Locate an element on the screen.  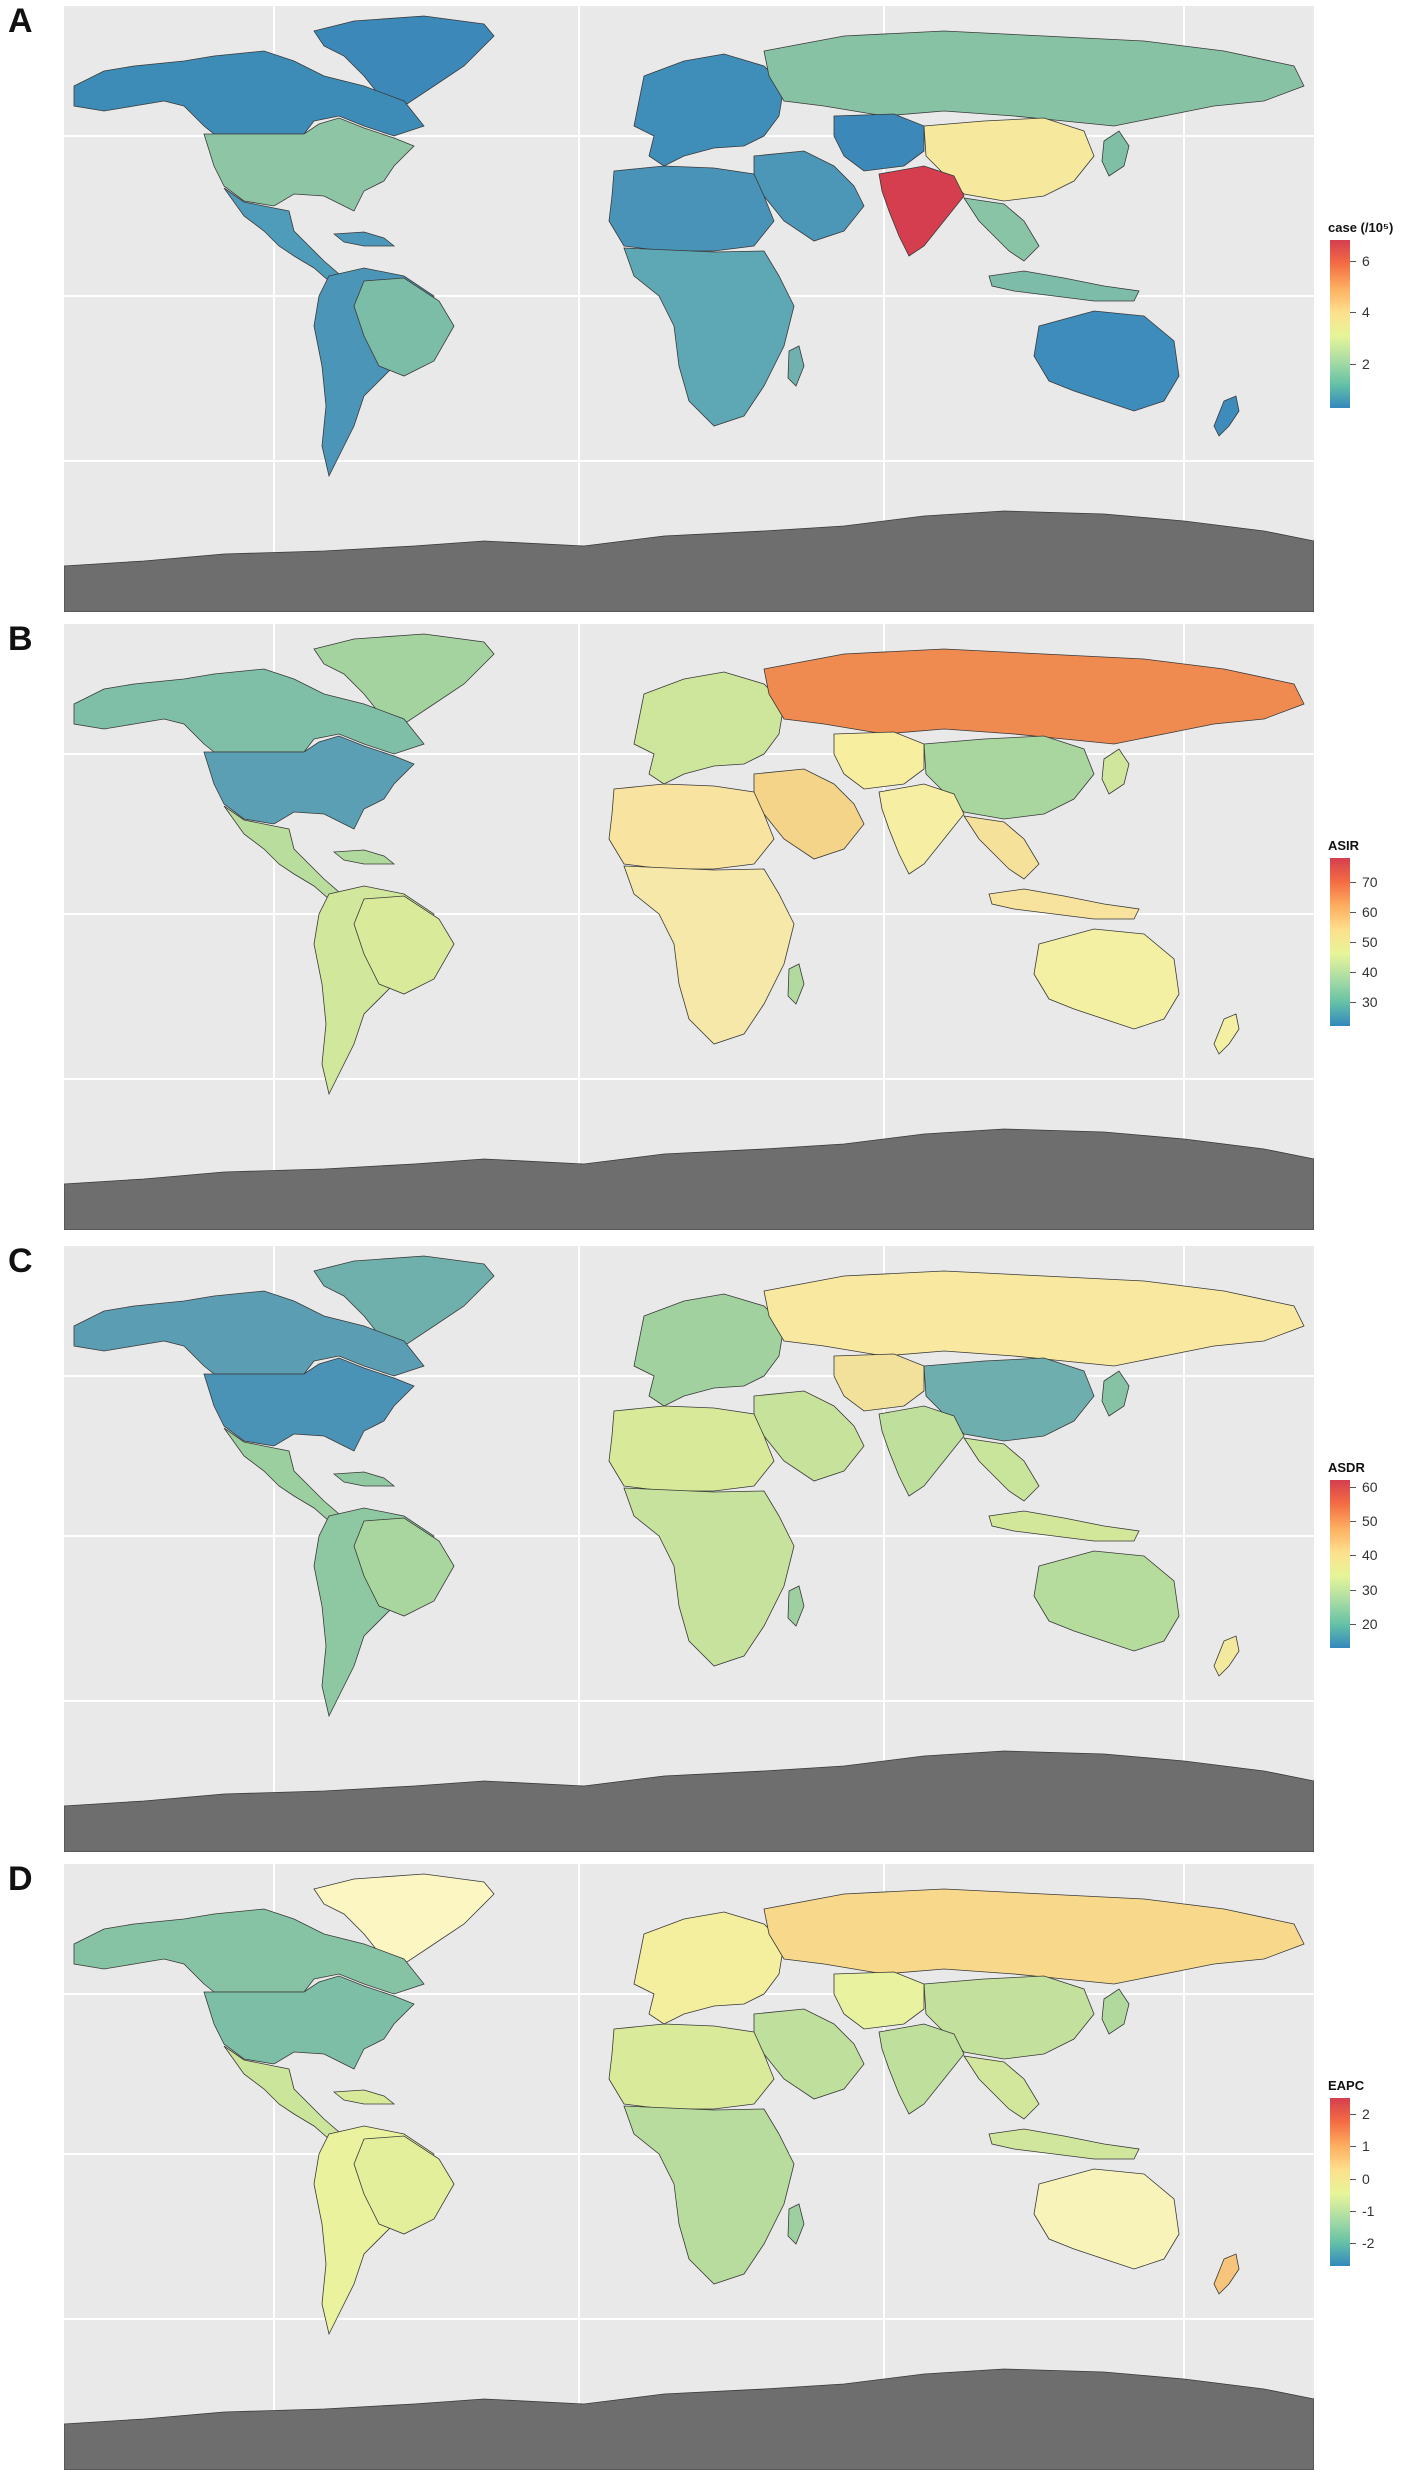
legend-tick-label: 50 is located at coordinates (1370, 942).